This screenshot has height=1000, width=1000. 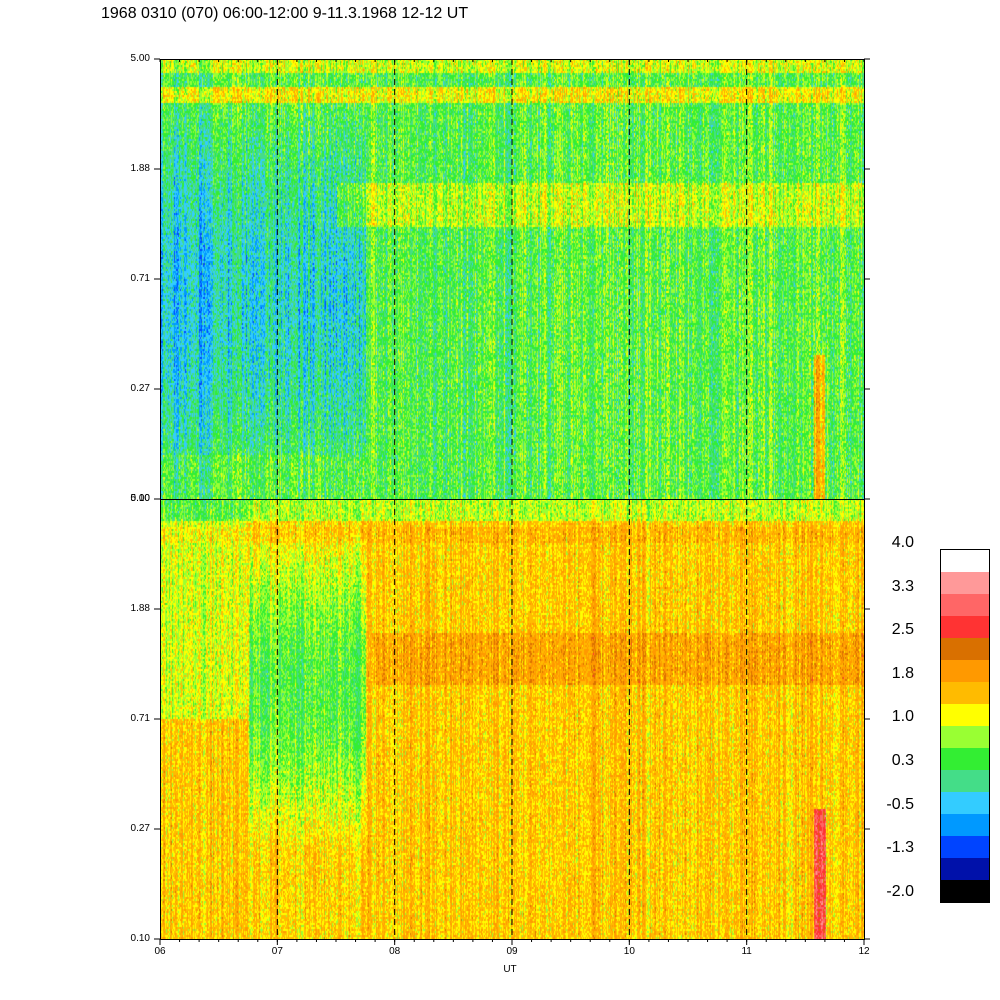 What do you see at coordinates (746, 951) in the screenshot?
I see `x-tick-label: 11` at bounding box center [746, 951].